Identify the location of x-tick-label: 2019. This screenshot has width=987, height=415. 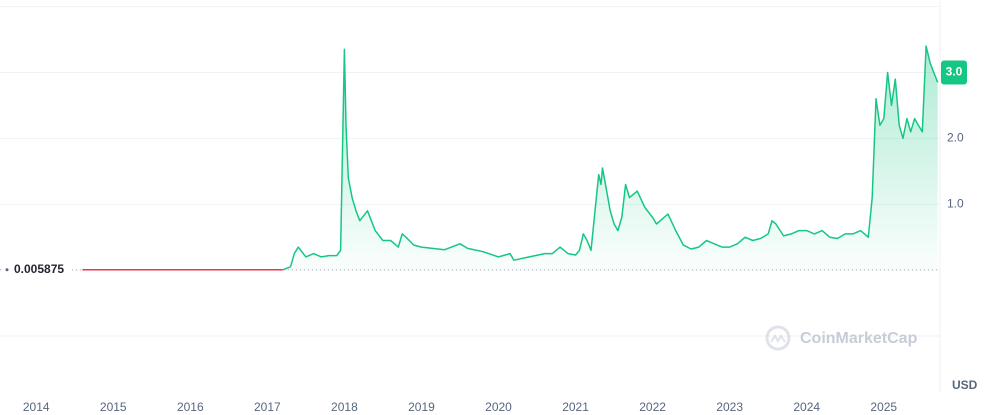
(421, 407).